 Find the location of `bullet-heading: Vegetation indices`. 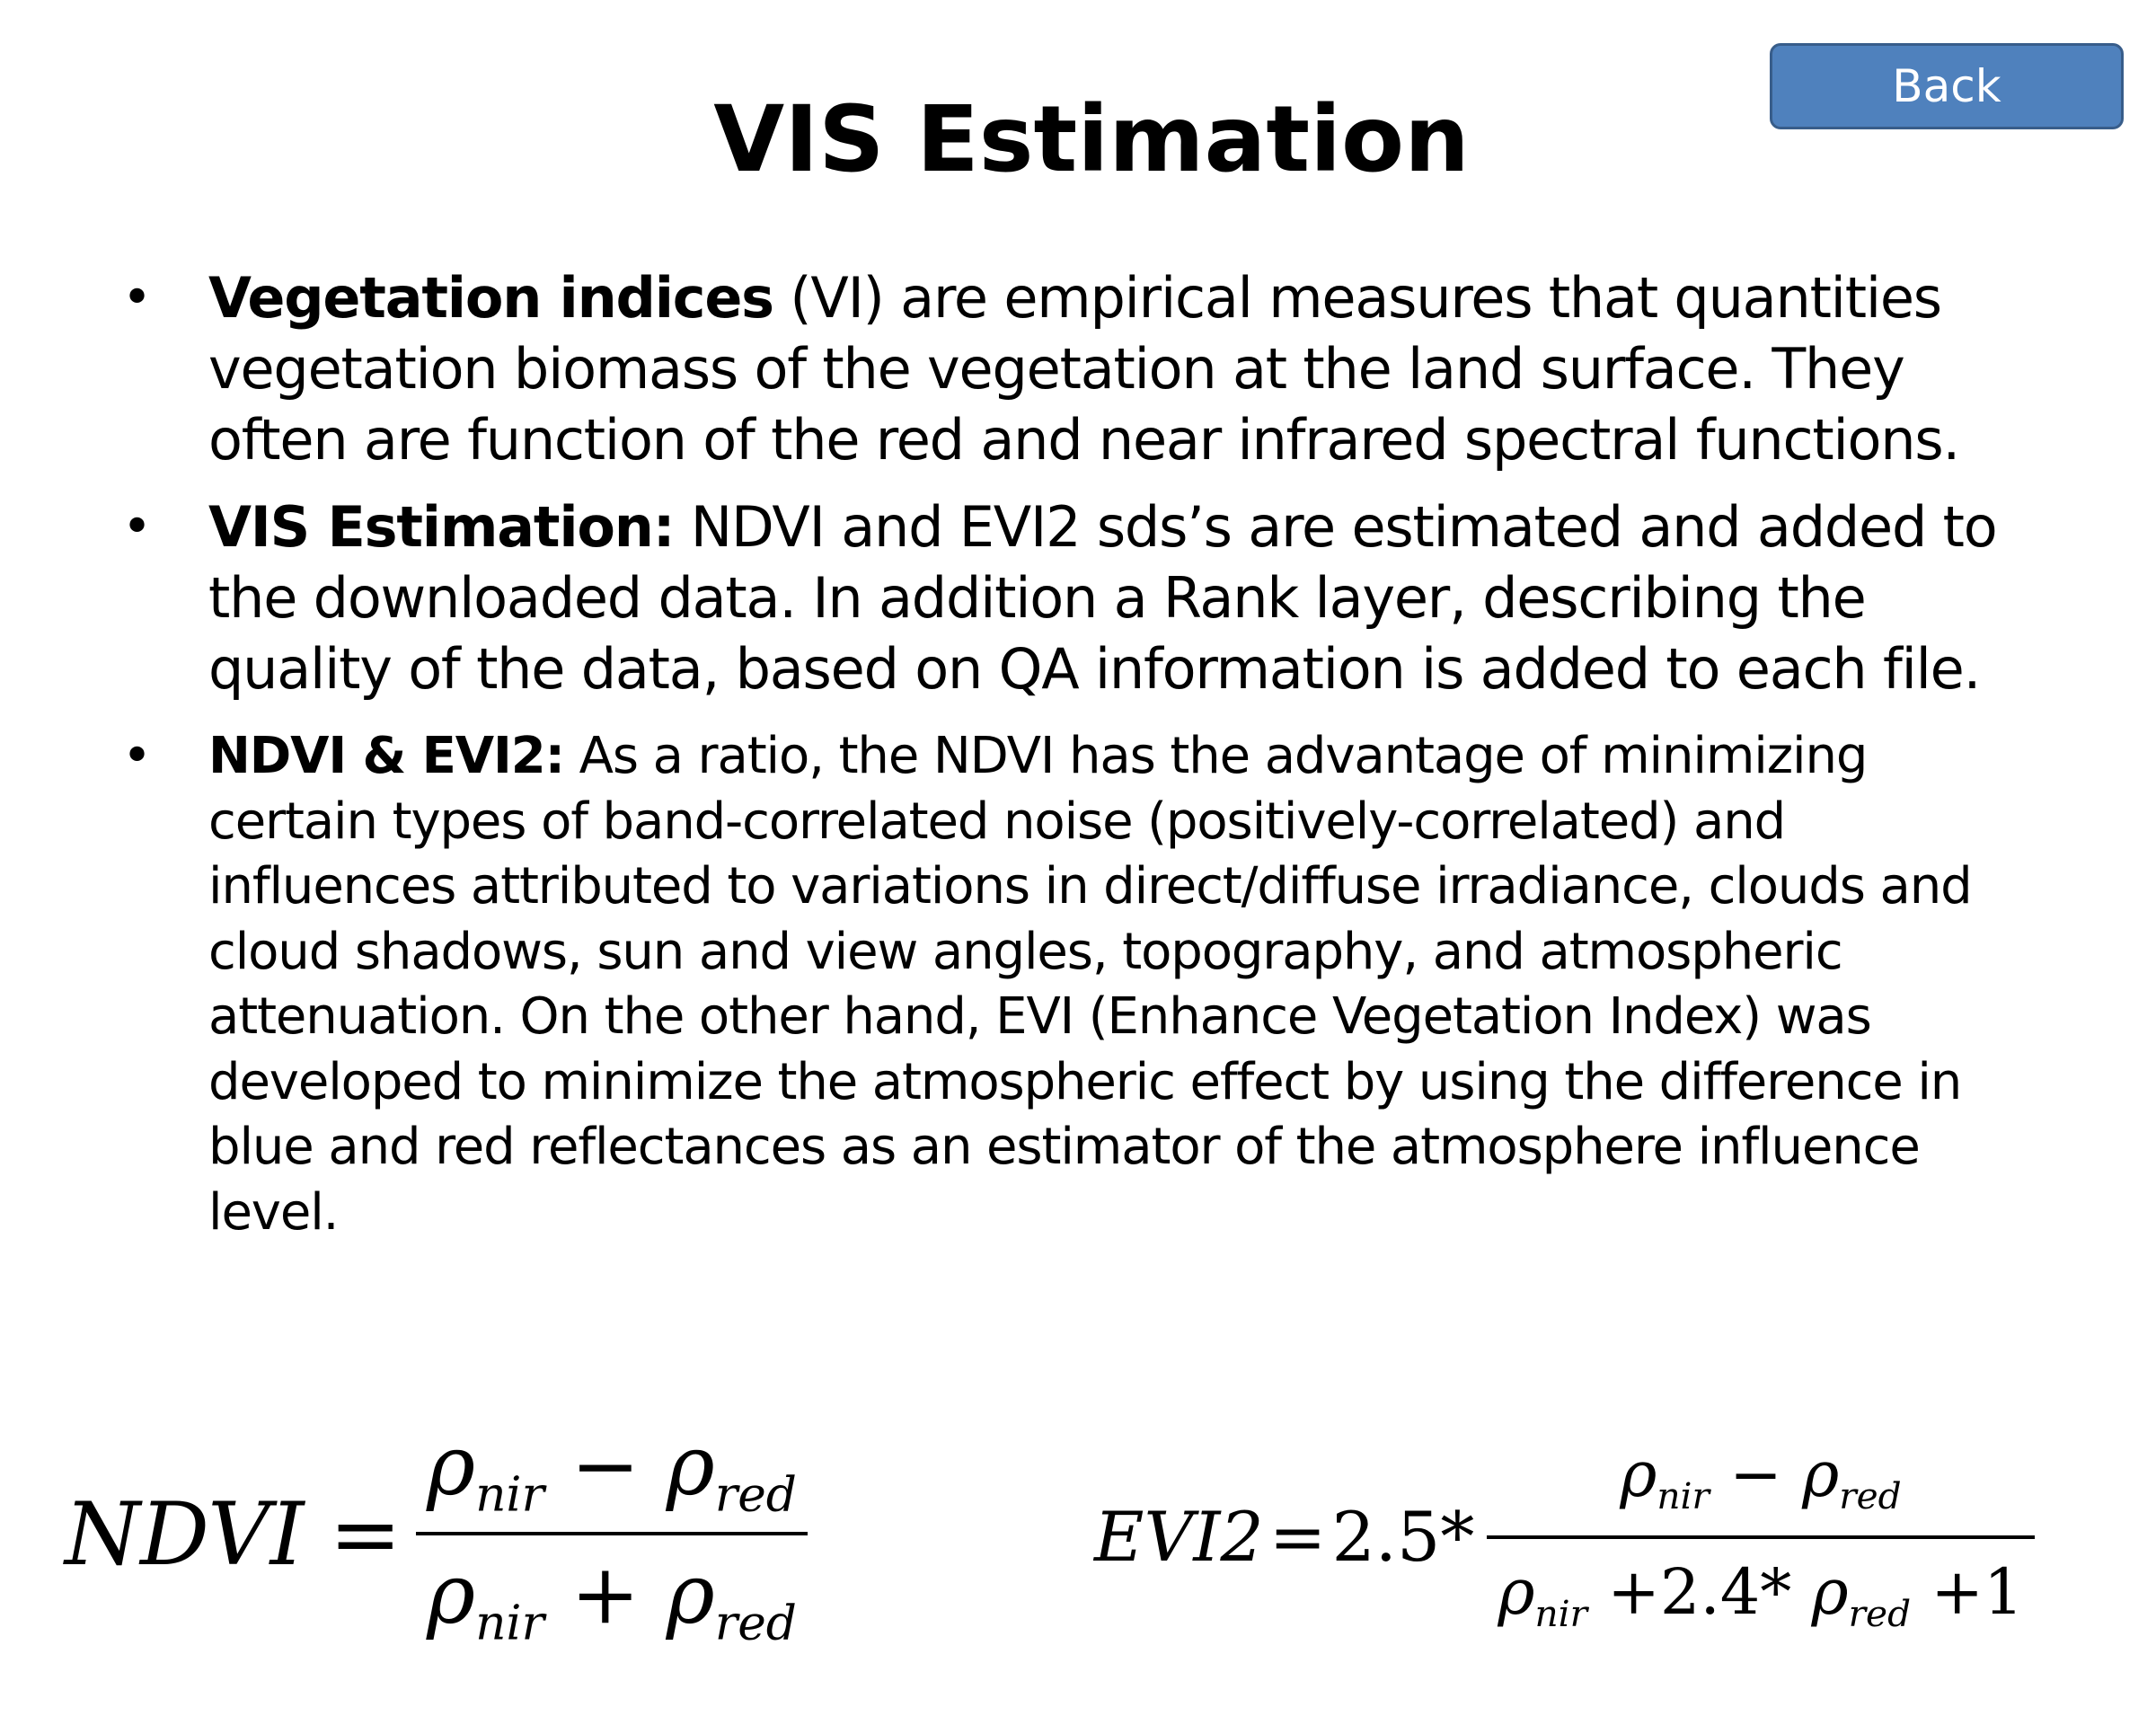

bullet-heading: Vegetation indices is located at coordinates (491, 298).